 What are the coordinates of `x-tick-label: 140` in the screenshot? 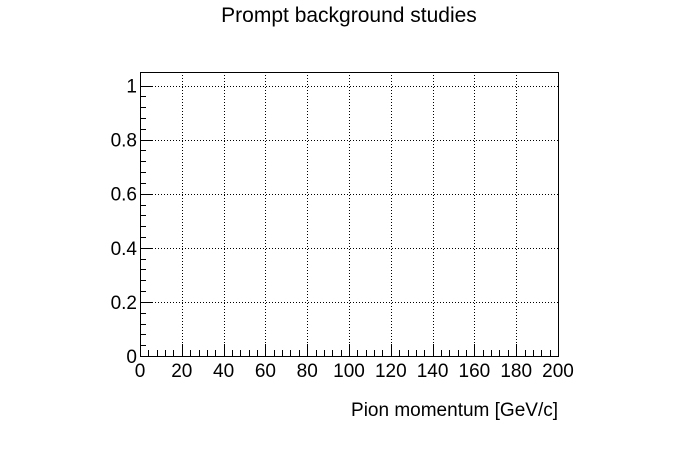 It's located at (433, 371).